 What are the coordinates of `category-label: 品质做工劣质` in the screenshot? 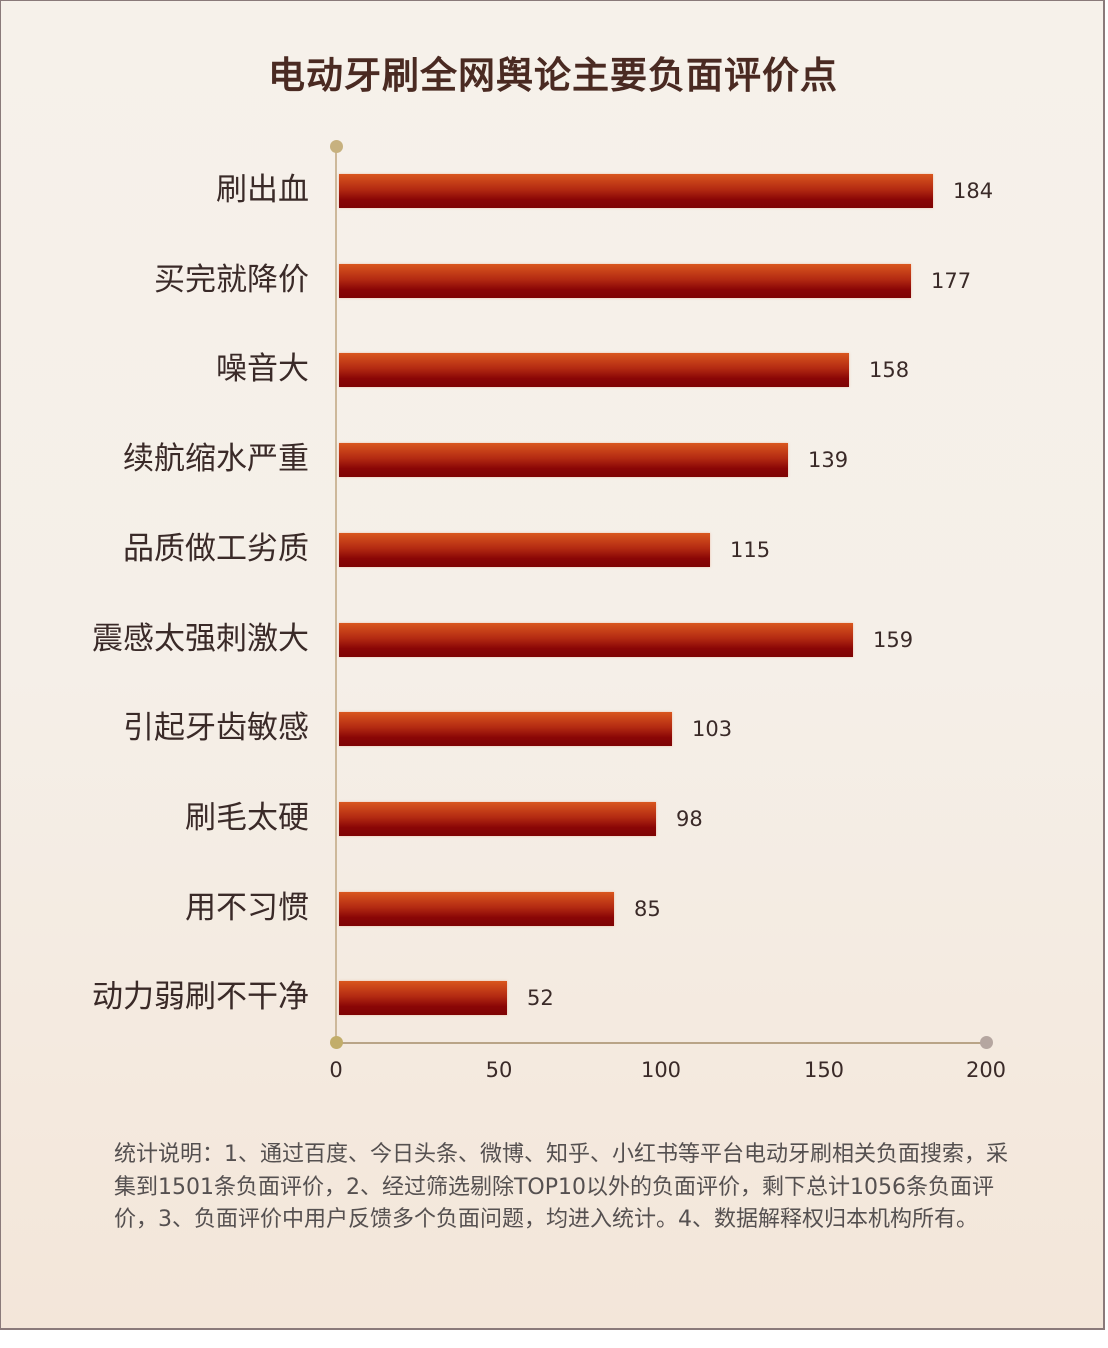 It's located at (216, 549).